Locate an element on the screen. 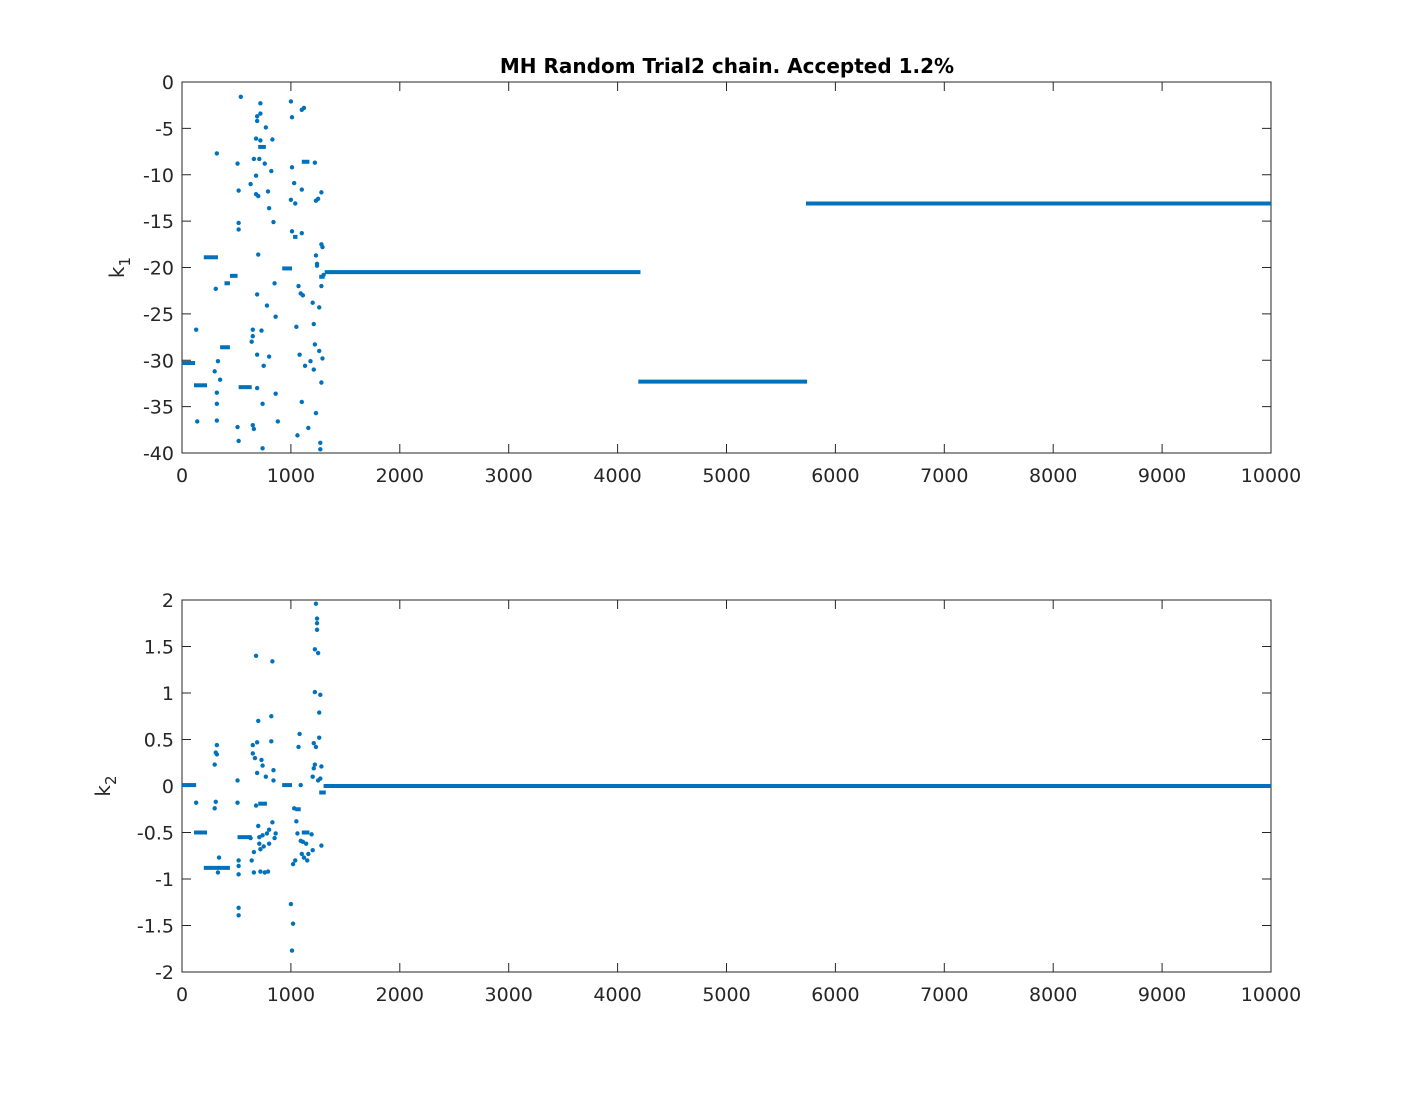 This screenshot has width=1406, height=1099. y-tick-label: -25 is located at coordinates (158, 315).